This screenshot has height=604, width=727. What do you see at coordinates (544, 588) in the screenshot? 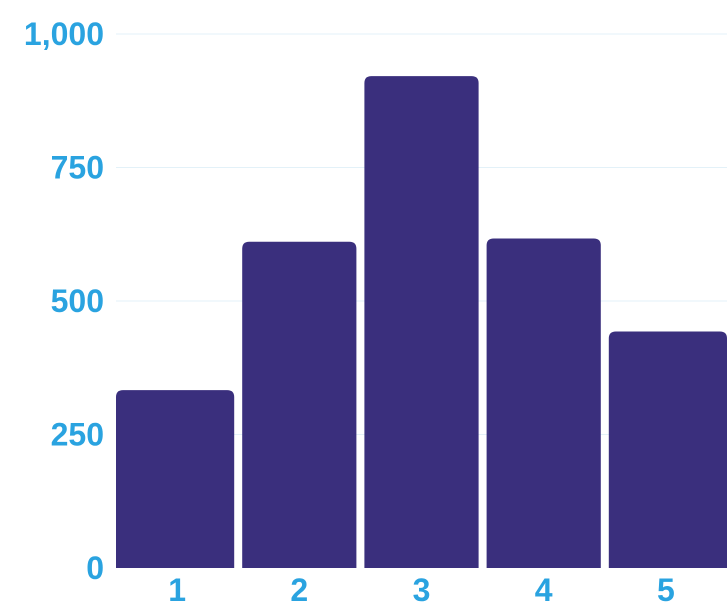
I see `x-tick-label: 4` at bounding box center [544, 588].